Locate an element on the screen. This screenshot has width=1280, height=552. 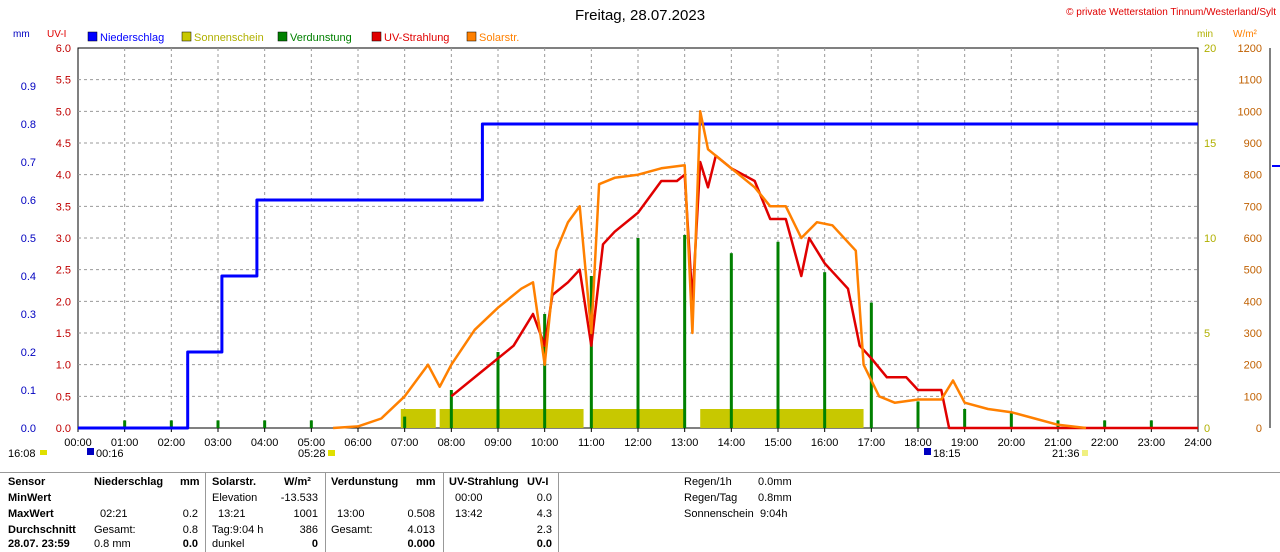
stat-solar-max-time: 13:21 is located at coordinates (232, 514).